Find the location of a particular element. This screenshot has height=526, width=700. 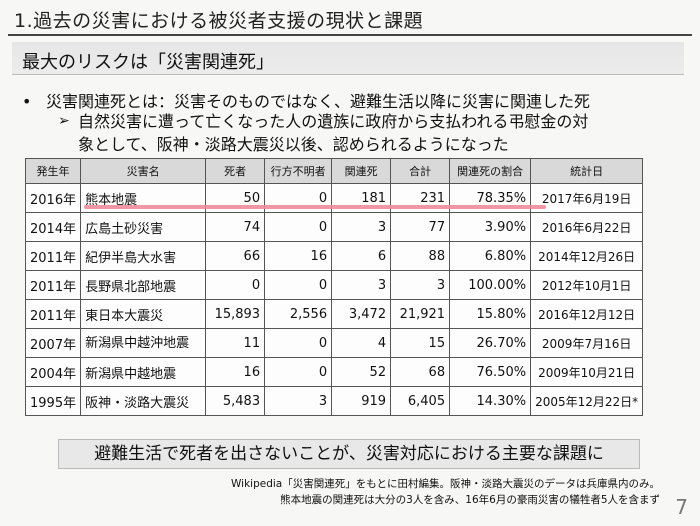

highlight-underline is located at coordinates (315, 207).